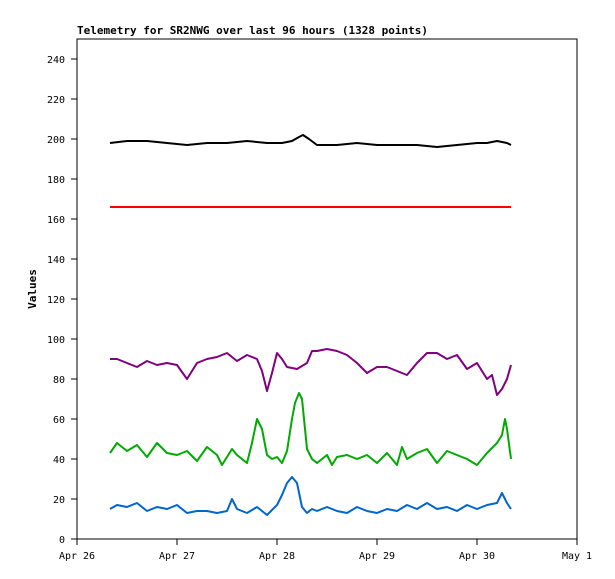 The image size is (615, 579). What do you see at coordinates (59, 500) in the screenshot?
I see `y-tick-label: 20` at bounding box center [59, 500].